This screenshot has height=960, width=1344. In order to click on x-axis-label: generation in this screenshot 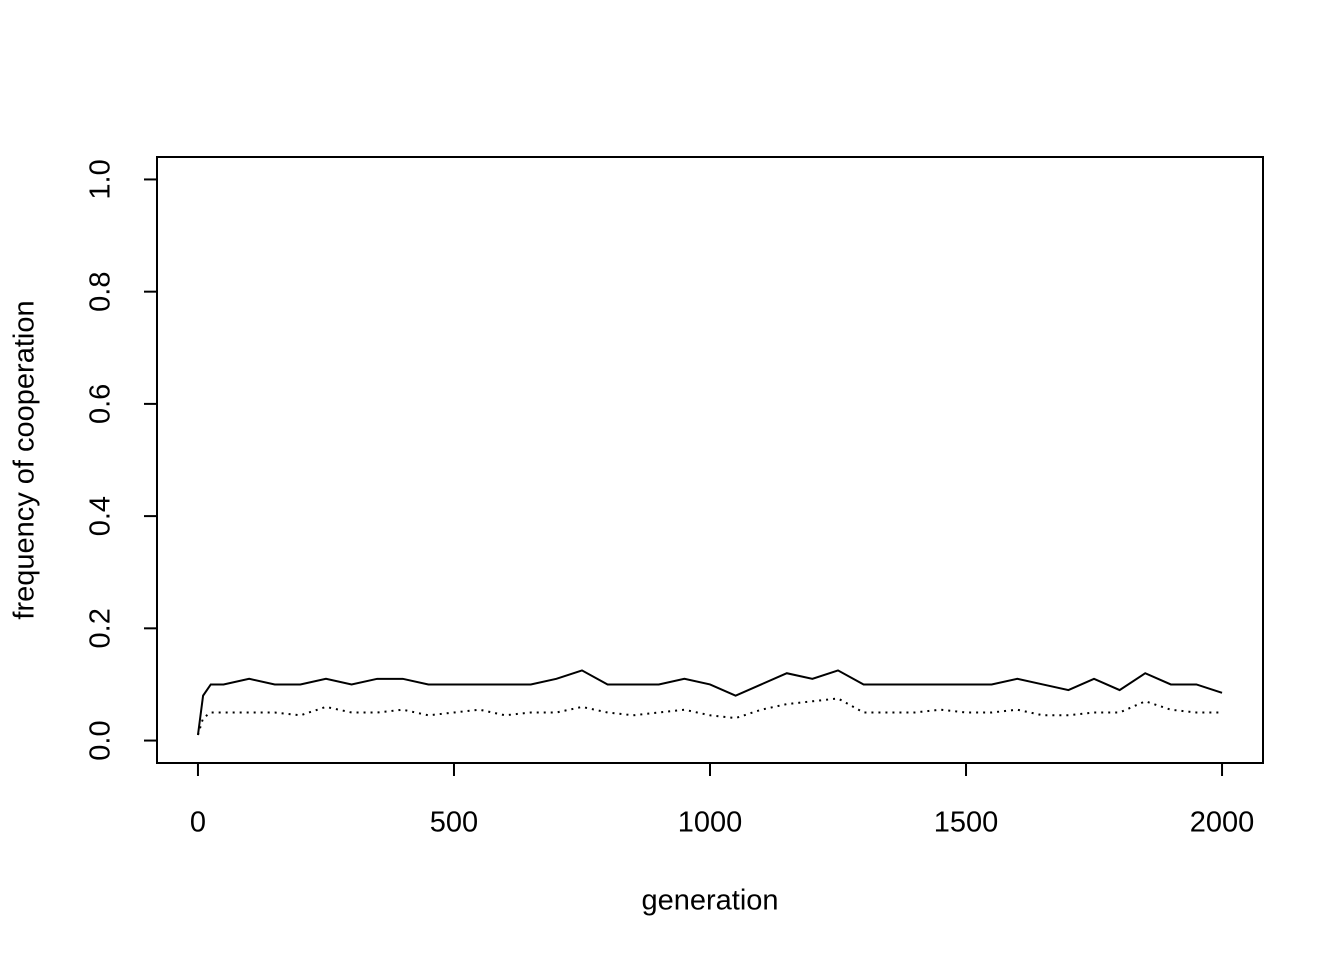, I will do `click(709, 901)`.